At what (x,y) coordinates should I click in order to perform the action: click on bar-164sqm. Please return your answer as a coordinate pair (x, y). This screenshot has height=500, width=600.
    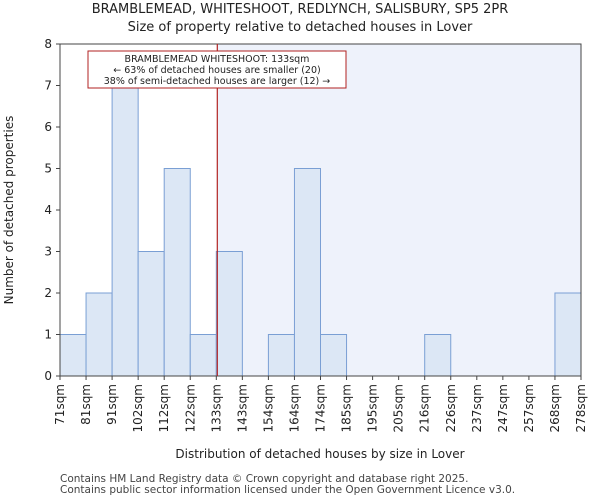
    Looking at the image, I should click on (307, 272).